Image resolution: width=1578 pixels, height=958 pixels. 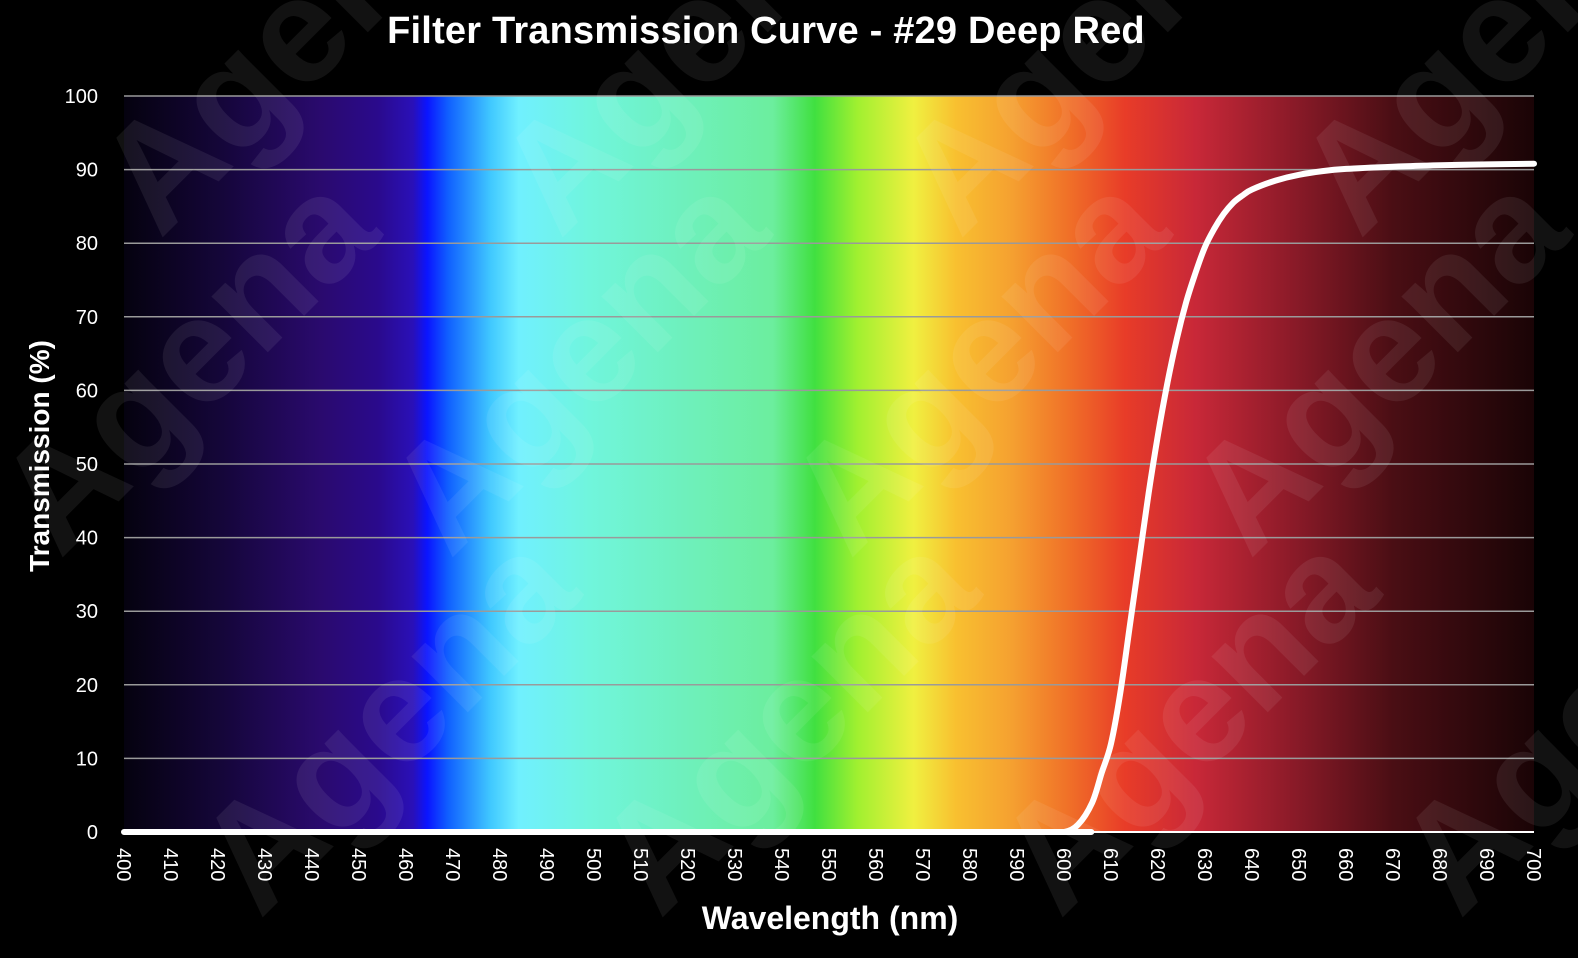 What do you see at coordinates (1298, 864) in the screenshot?
I see `x-tick-label: 650` at bounding box center [1298, 864].